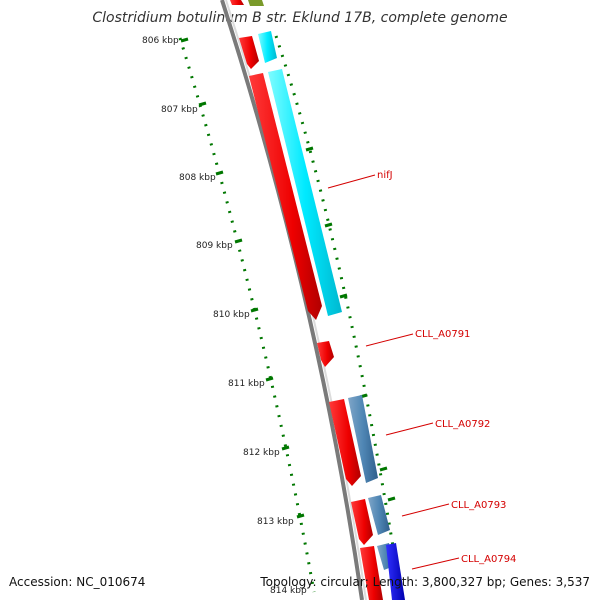  I want to click on cds-feature-blue, so click(395, 571).